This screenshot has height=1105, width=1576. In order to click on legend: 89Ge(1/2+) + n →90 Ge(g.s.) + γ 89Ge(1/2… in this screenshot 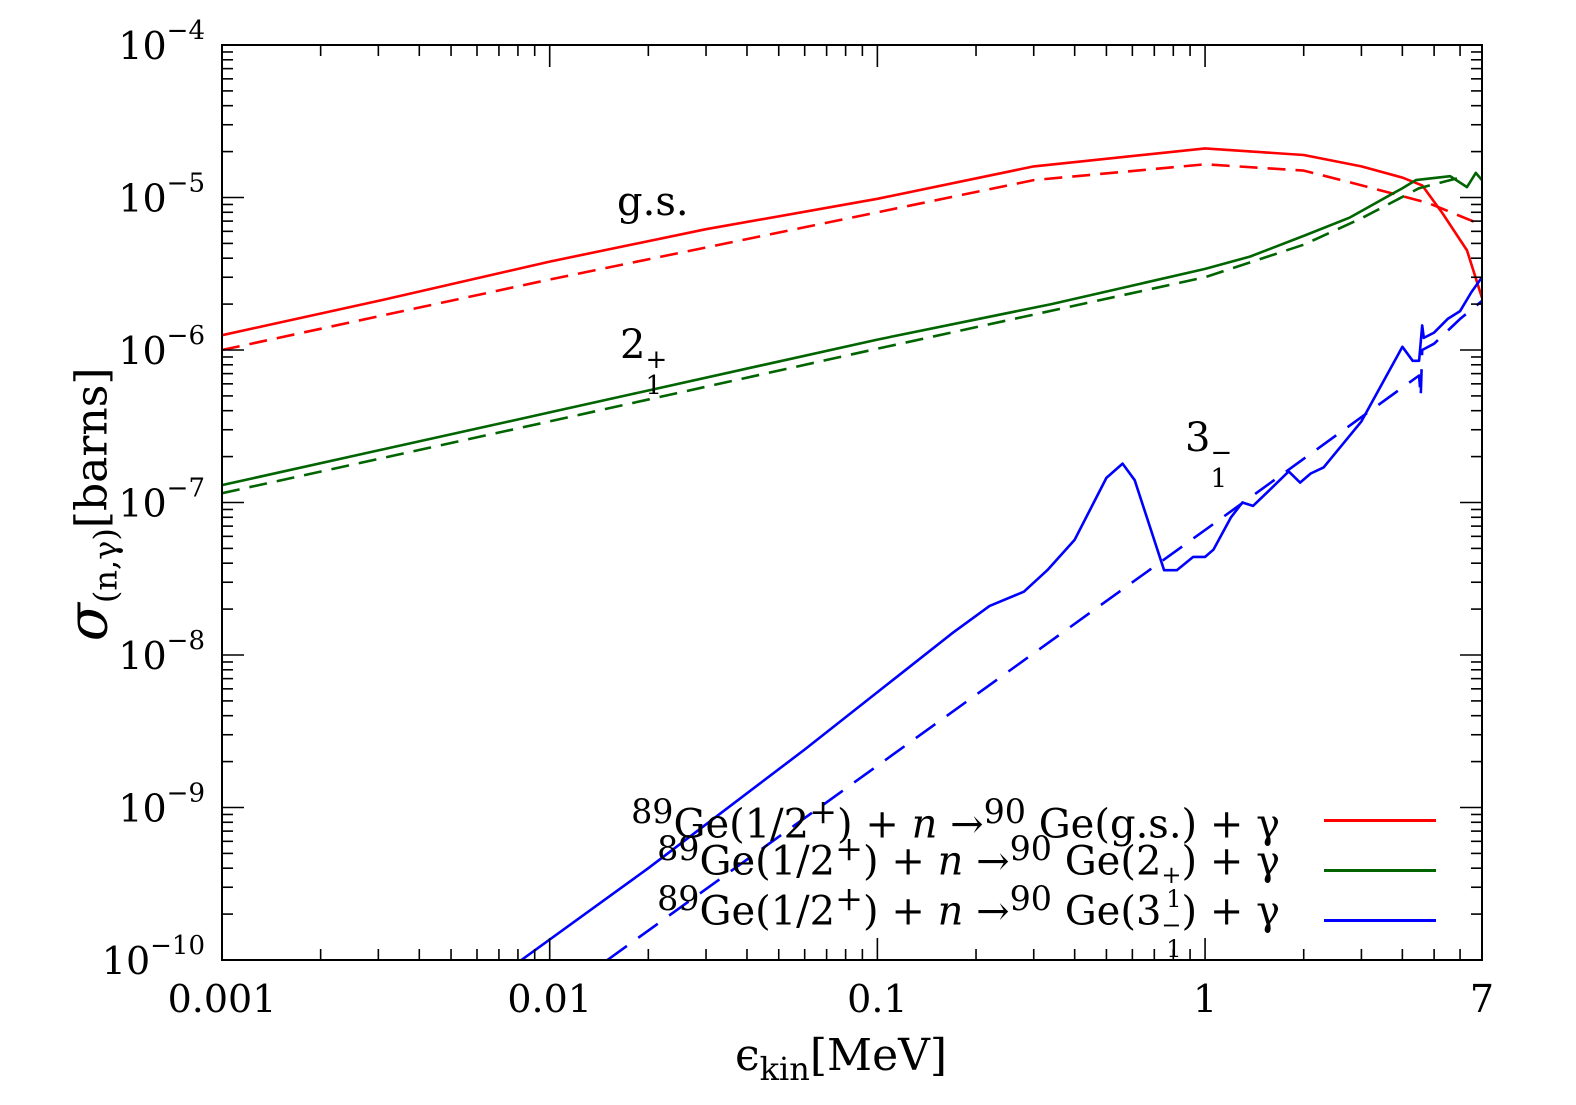, I will do `click(1033, 876)`.